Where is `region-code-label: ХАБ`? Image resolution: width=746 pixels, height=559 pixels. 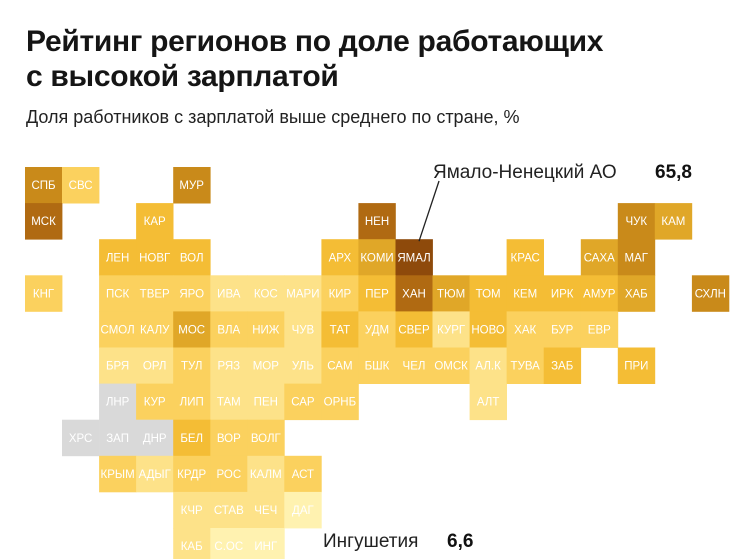
region-code-label: ХАБ is located at coordinates (636, 294).